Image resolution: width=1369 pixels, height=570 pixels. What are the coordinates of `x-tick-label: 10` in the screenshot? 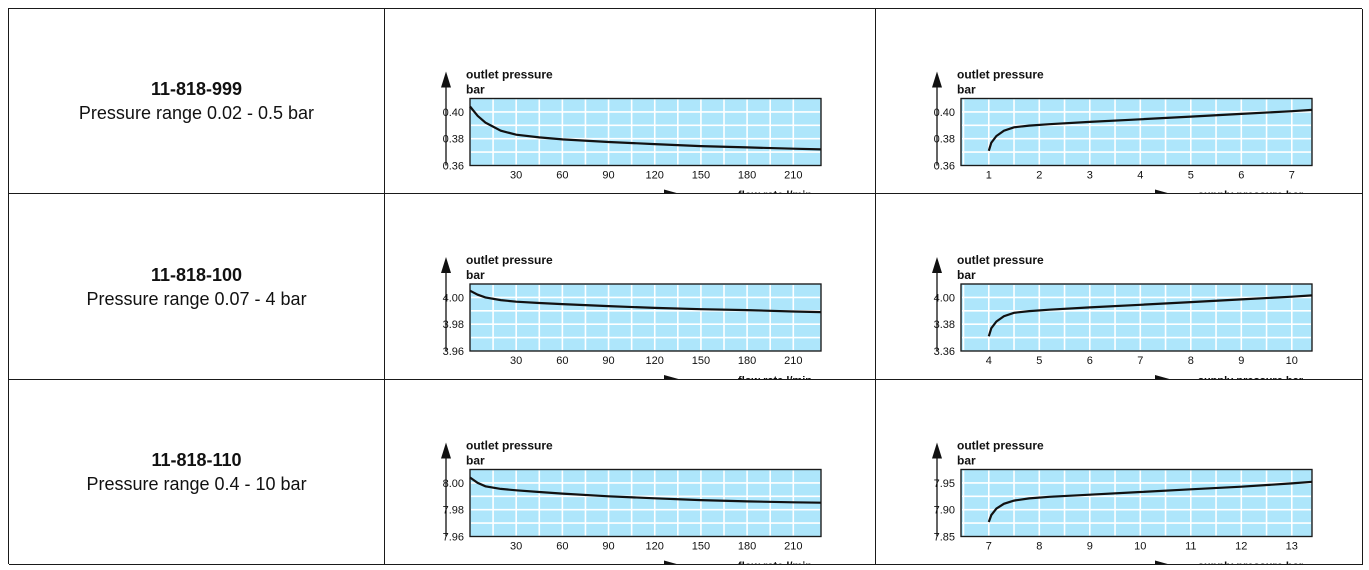 It's located at (1140, 547).